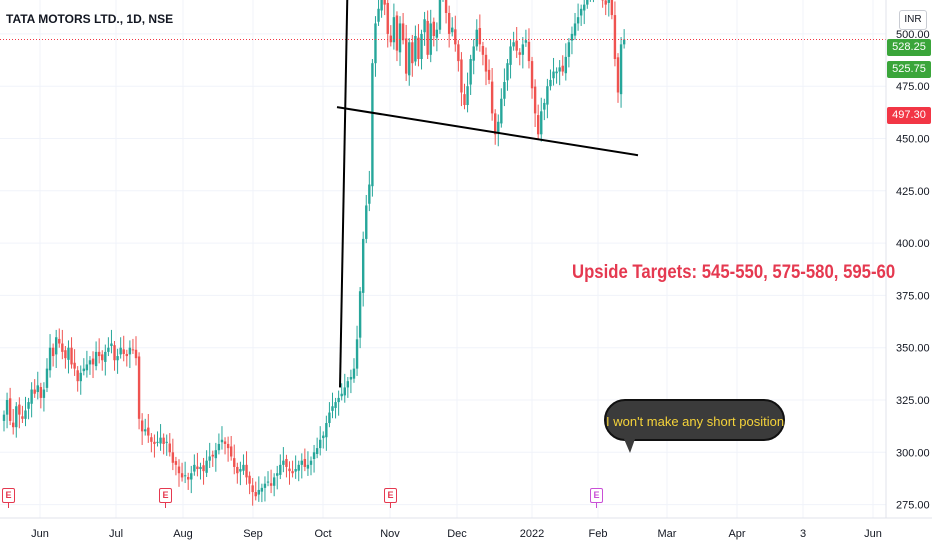 This screenshot has width=932, height=550. I want to click on callout-bubble: I won't make any short position, so click(694, 420).